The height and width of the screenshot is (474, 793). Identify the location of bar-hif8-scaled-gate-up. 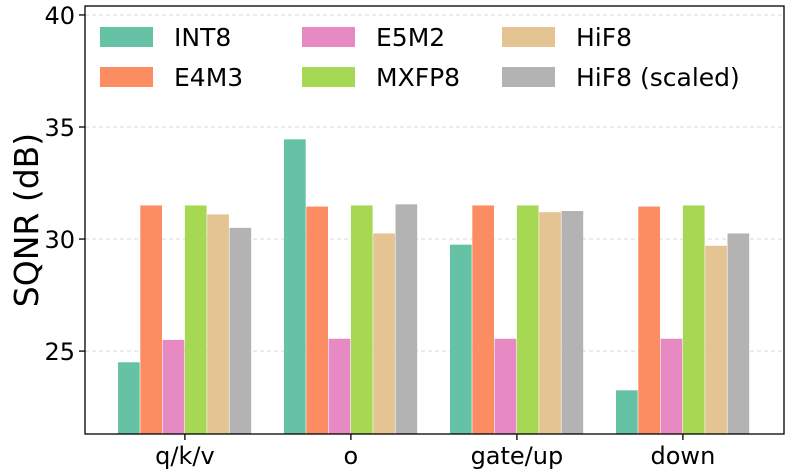
(572, 322).